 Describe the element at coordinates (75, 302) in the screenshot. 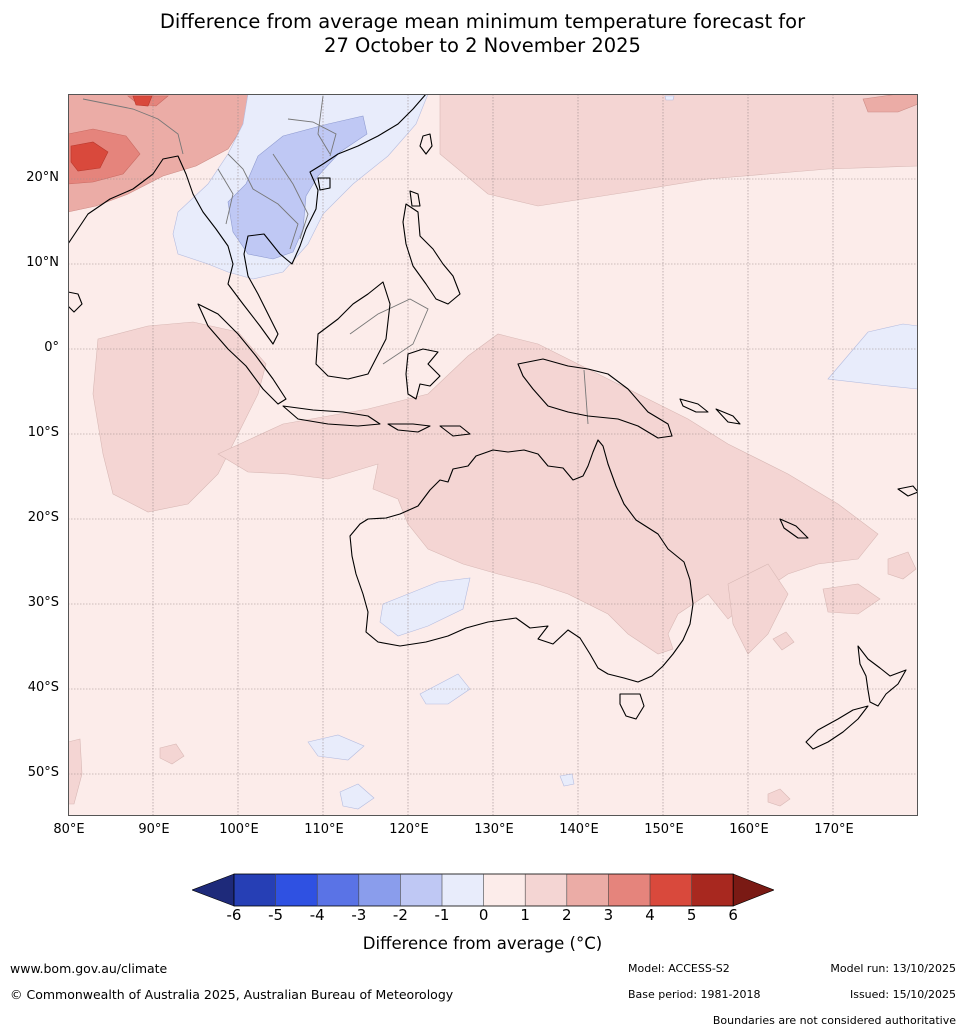

I see `sri-lanka-coastline` at that location.